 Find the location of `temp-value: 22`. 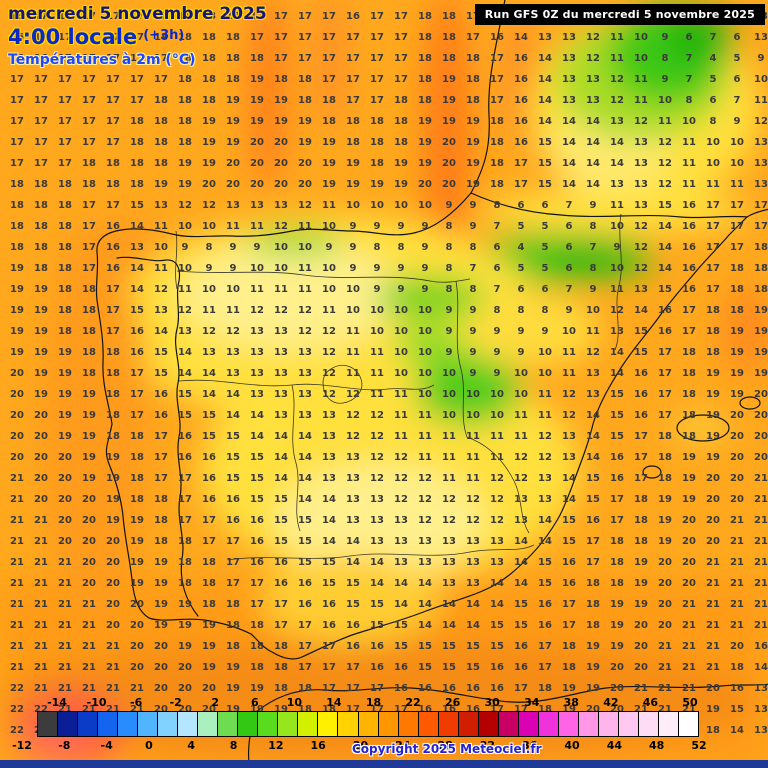

temp-value: 22 is located at coordinates (17, 730).